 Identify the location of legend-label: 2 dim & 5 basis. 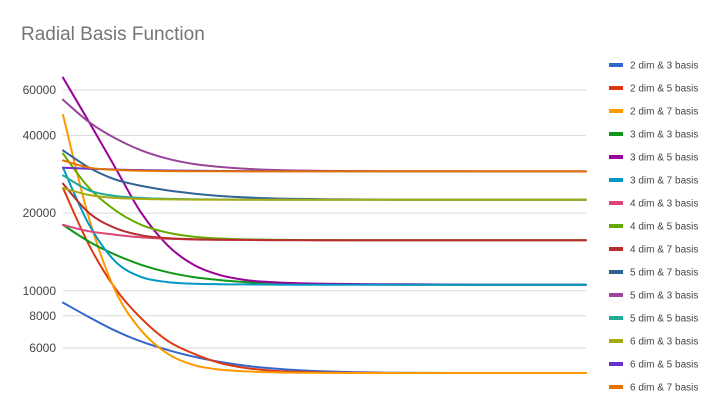
(664, 89).